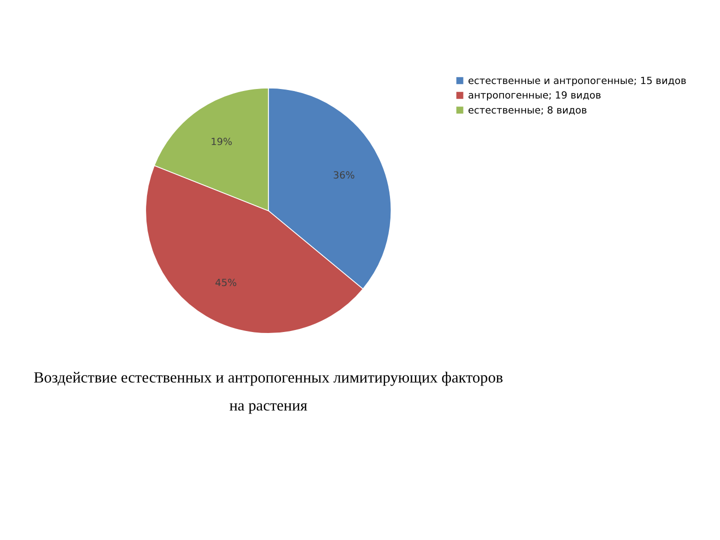 Image resolution: width=720 pixels, height=540 pixels. I want to click on data-label: 36%, so click(343, 176).